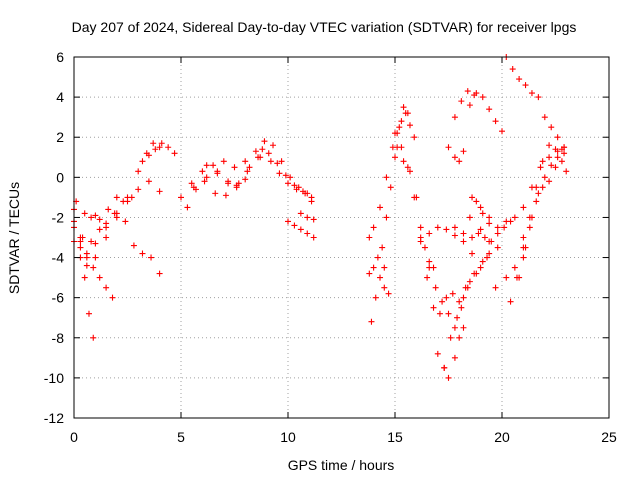 Image resolution: width=640 pixels, height=480 pixels. I want to click on x-tick-label: 15, so click(395, 437).